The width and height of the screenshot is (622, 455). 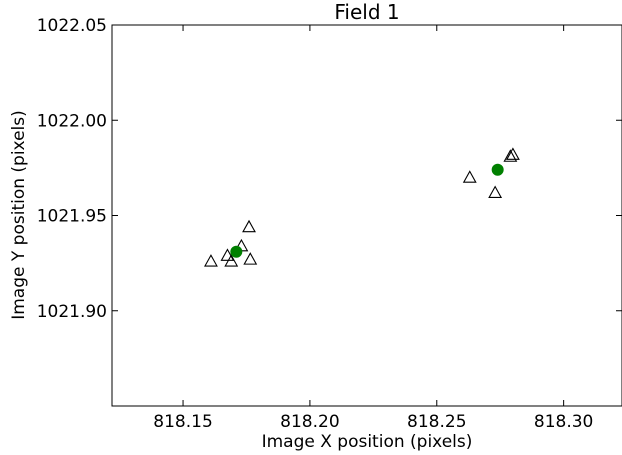 I want to click on x-tick-label: 818.15, so click(x=182, y=422).